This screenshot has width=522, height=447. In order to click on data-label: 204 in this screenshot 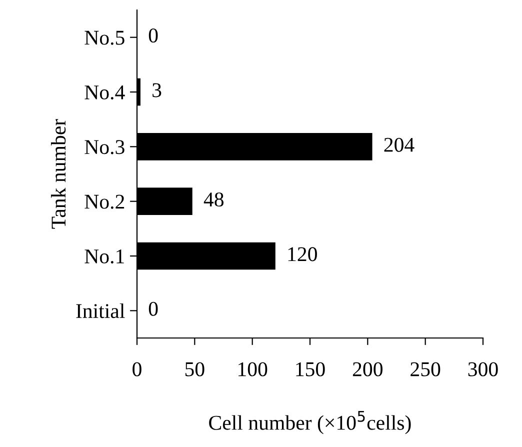, I will do `click(399, 145)`.